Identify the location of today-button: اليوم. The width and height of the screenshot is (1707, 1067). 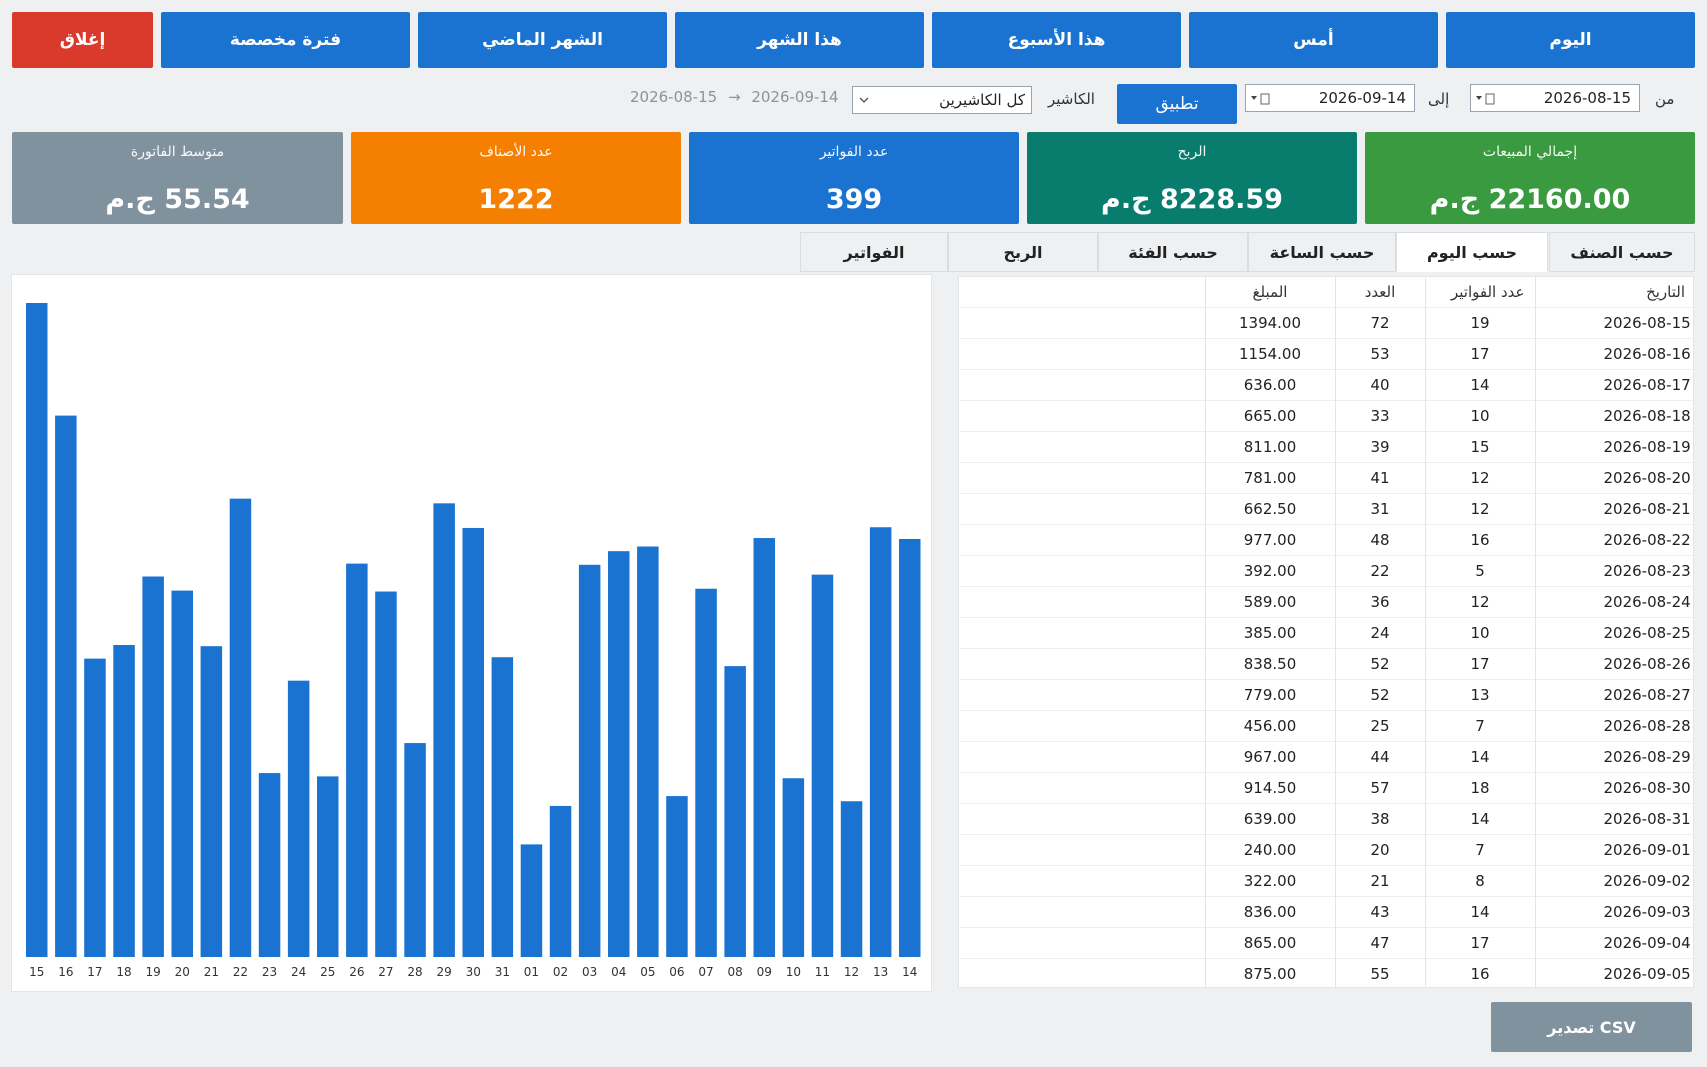
(1570, 40).